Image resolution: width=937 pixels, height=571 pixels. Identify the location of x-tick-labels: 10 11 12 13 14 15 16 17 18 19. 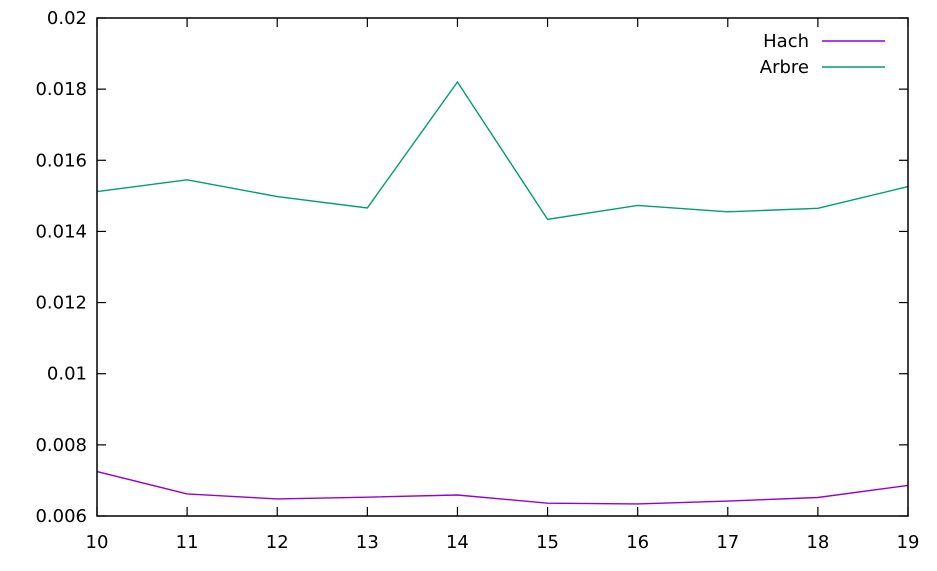
(503, 542).